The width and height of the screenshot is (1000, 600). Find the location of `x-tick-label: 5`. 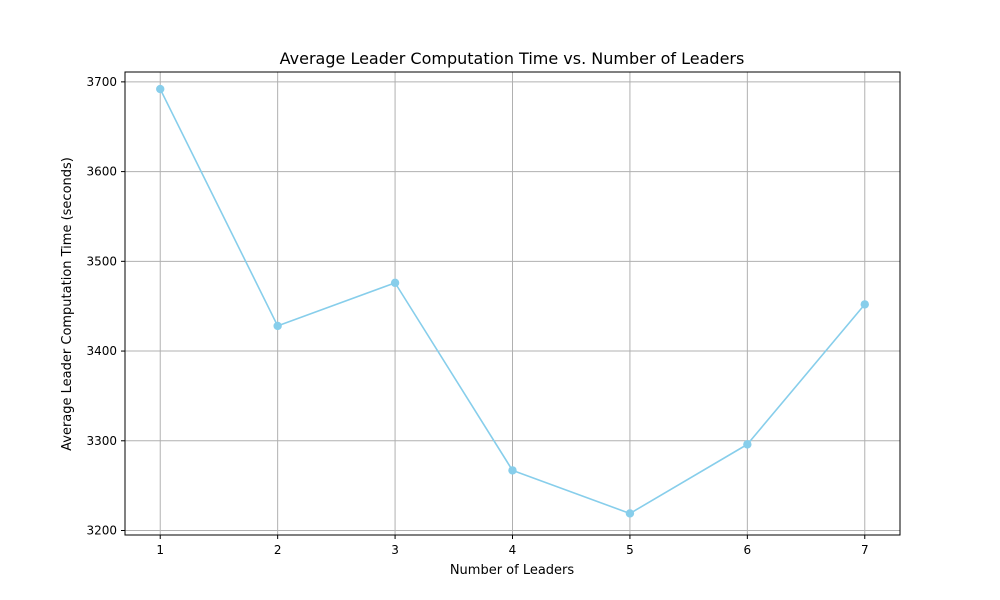

x-tick-label: 5 is located at coordinates (630, 550).